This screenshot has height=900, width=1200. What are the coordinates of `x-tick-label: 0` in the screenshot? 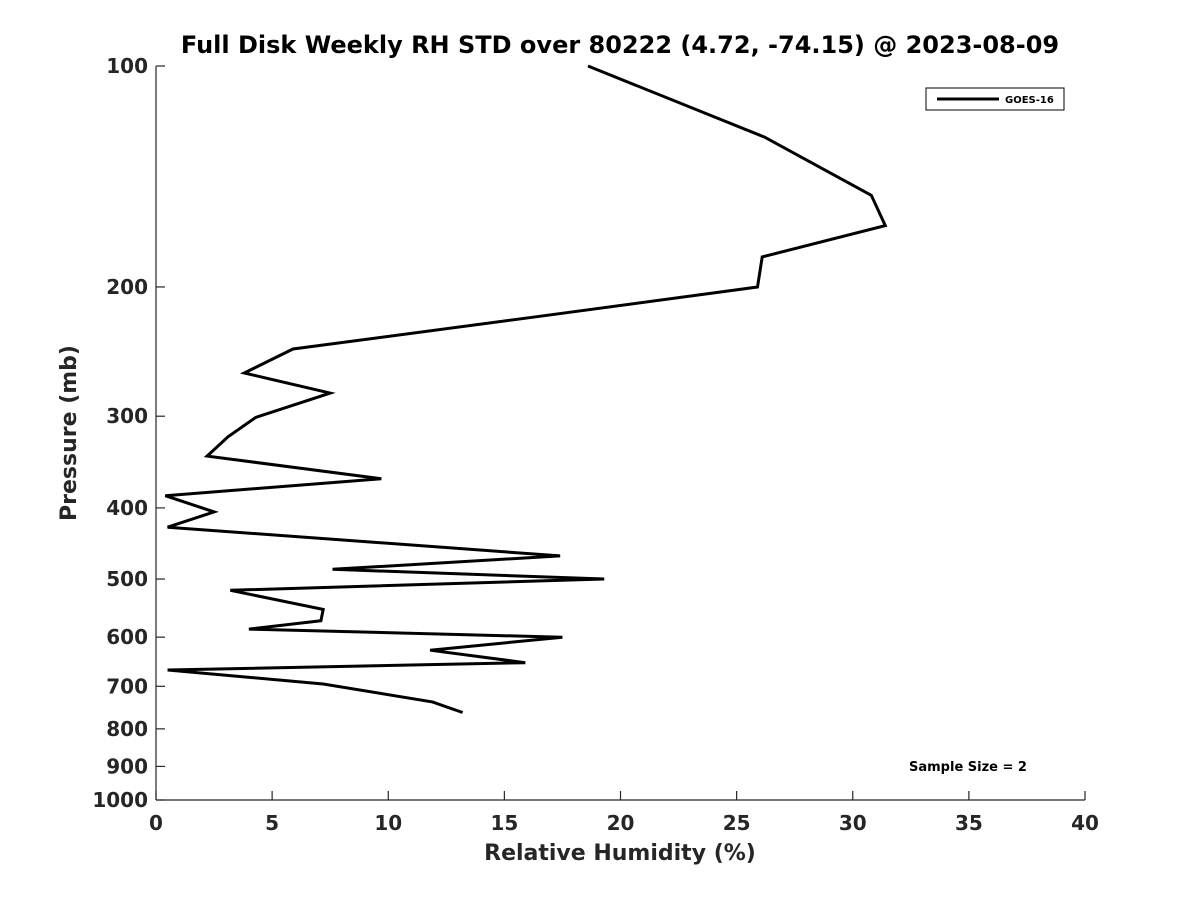 It's located at (156, 823).